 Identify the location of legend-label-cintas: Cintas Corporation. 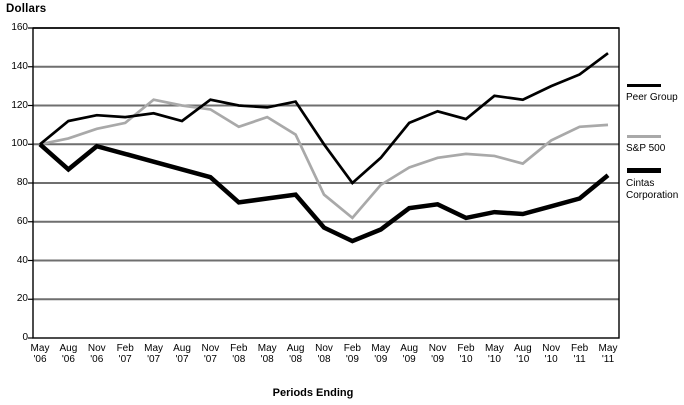
(652, 189).